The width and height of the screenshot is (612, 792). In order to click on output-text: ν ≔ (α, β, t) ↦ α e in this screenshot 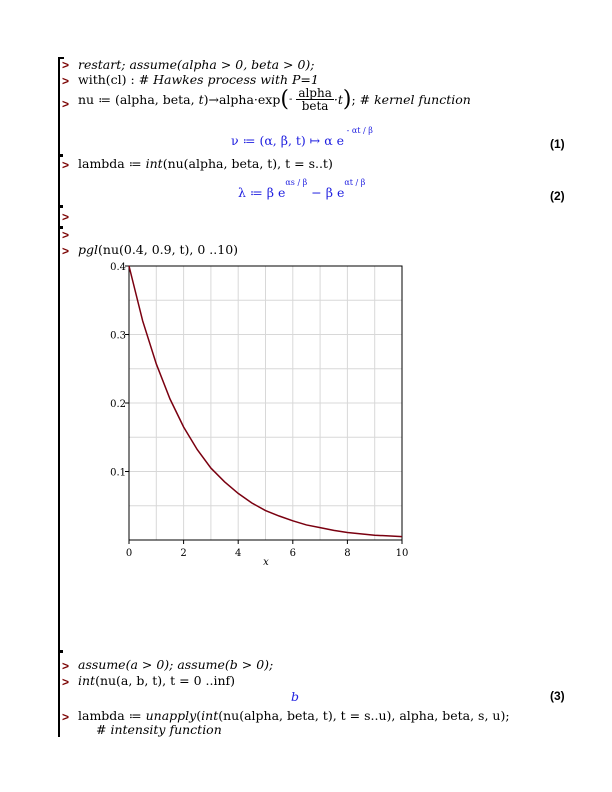, I will do `click(288, 140)`.